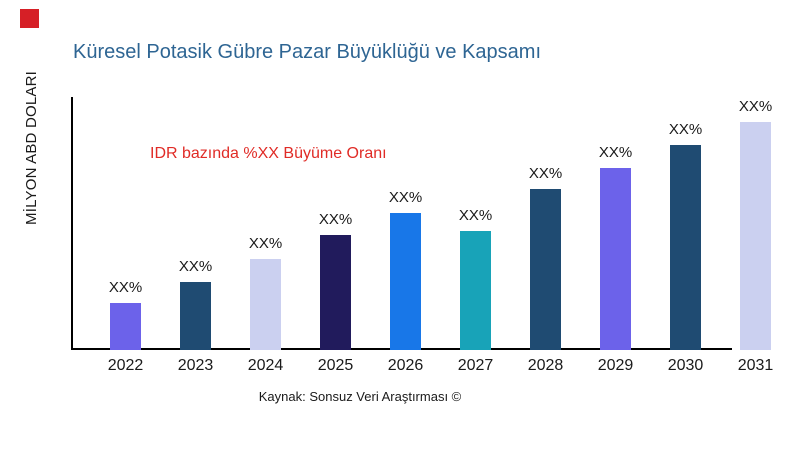 The height and width of the screenshot is (450, 800). What do you see at coordinates (685, 129) in the screenshot?
I see `bar-value-label-2030: XX%` at bounding box center [685, 129].